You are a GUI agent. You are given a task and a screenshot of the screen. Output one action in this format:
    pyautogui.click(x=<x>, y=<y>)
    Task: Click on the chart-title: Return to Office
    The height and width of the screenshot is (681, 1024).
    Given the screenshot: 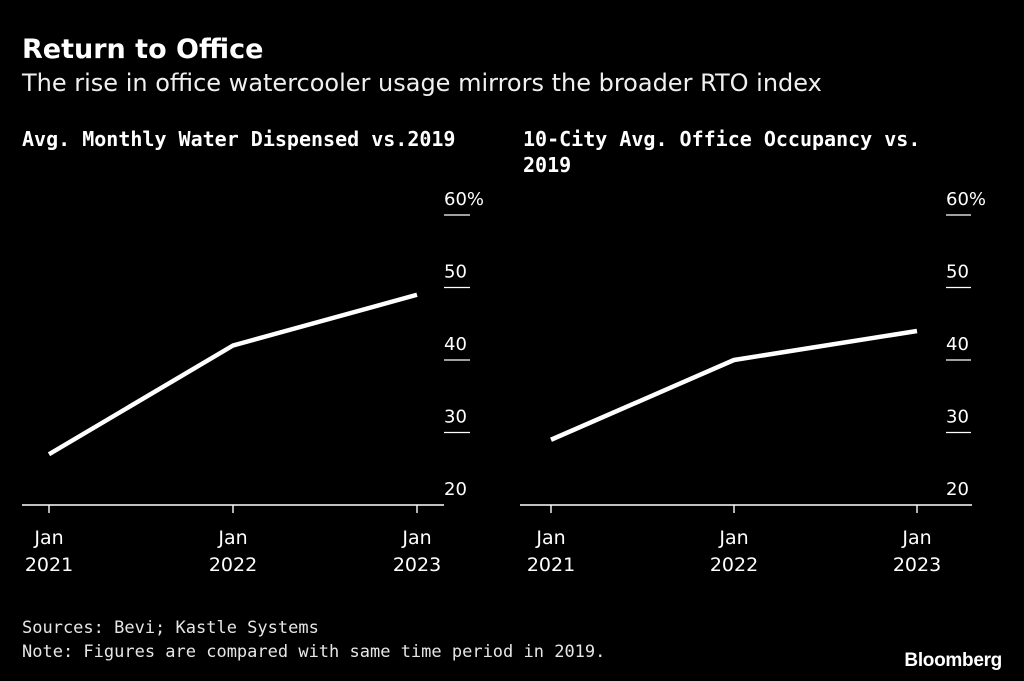 What is the action you would take?
    pyautogui.click(x=143, y=49)
    